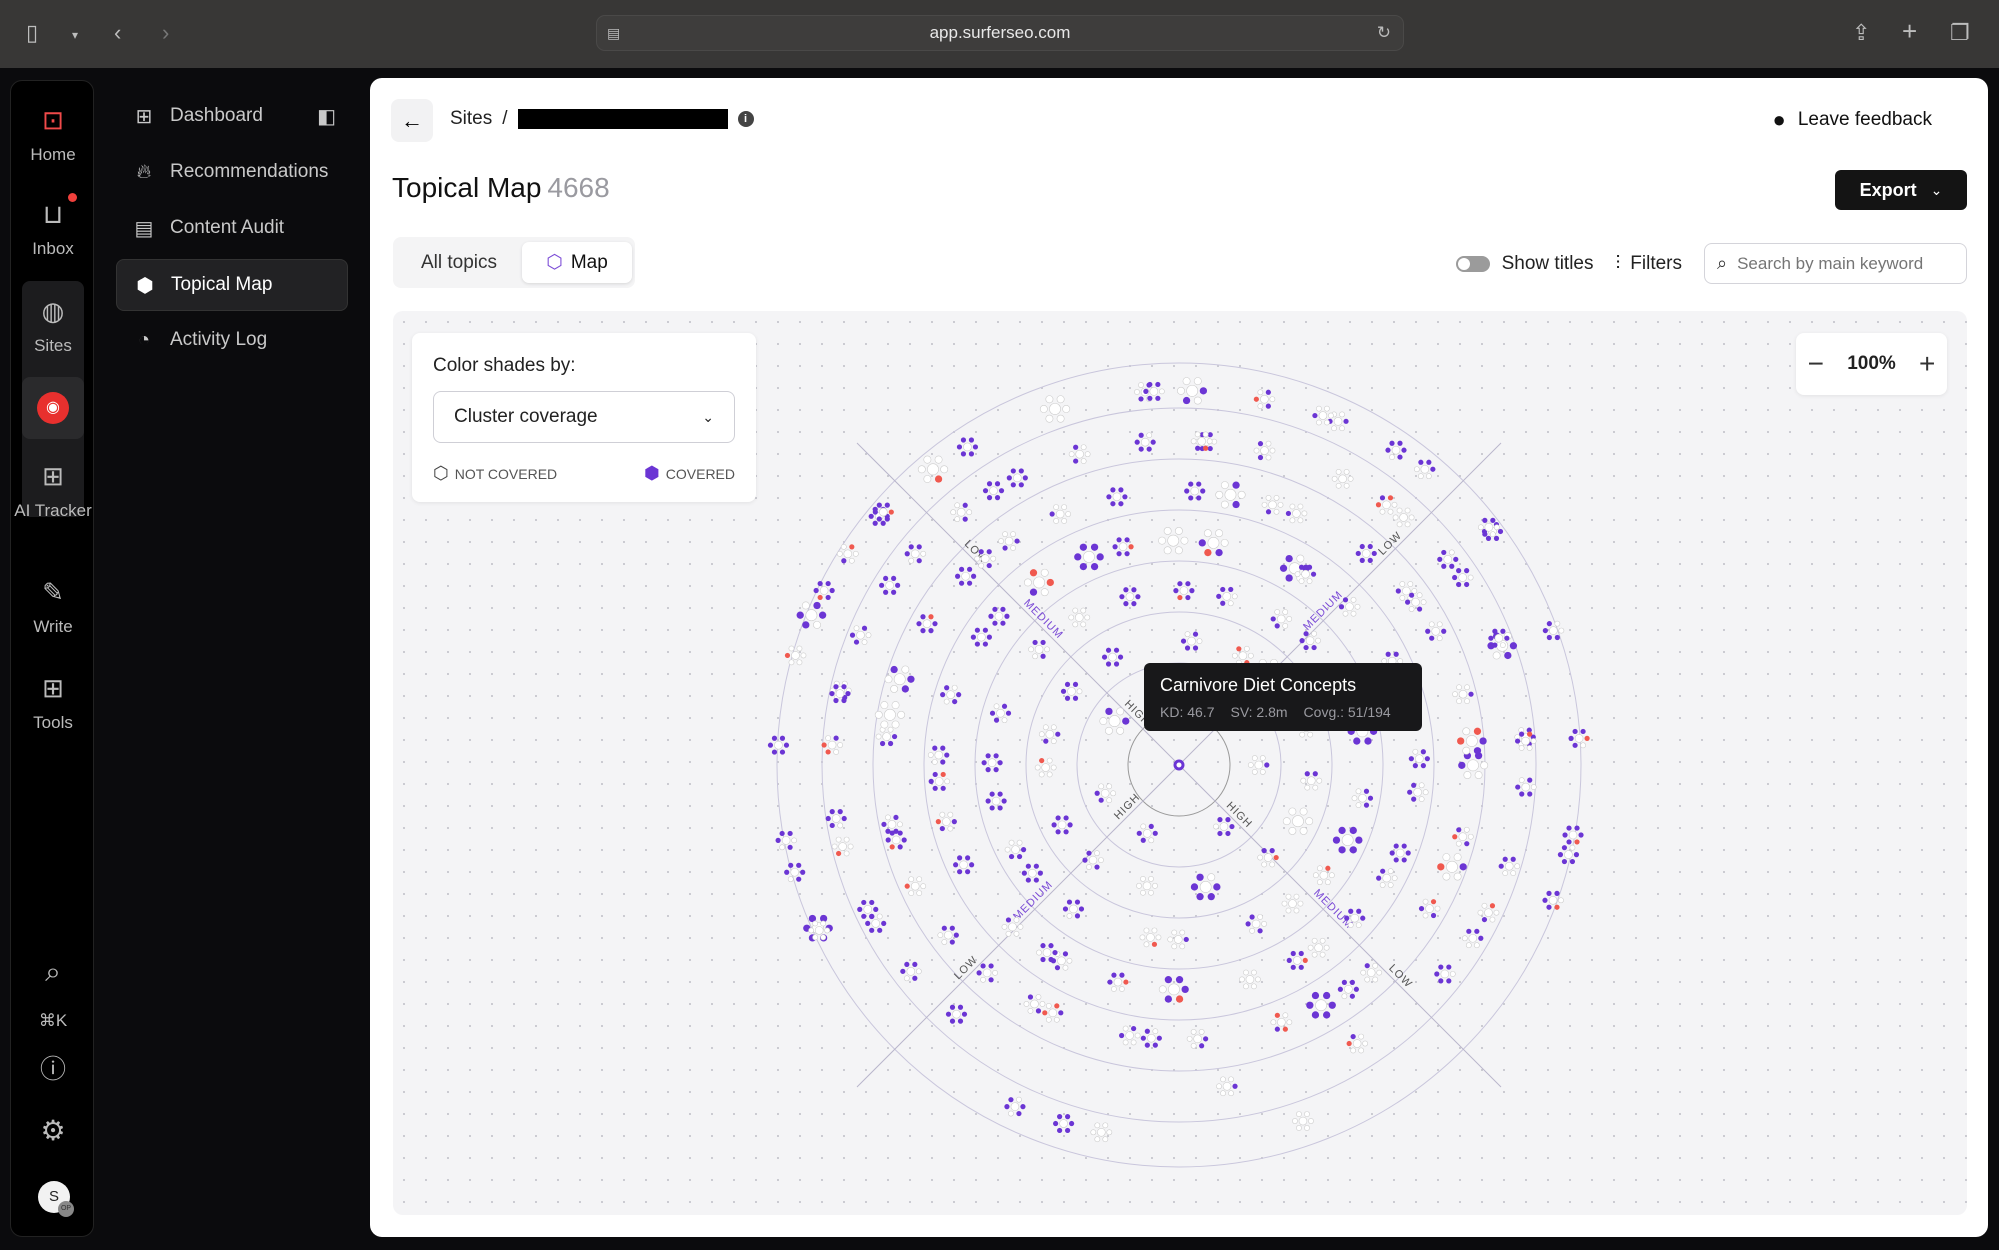 The width and height of the screenshot is (1999, 1250). Describe the element at coordinates (1472, 263) in the screenshot. I see `toggle-switch` at that location.